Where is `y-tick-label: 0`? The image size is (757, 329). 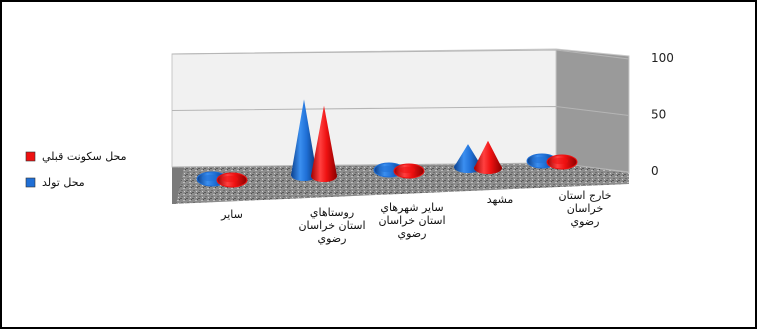 y-tick-label: 0 is located at coordinates (655, 171).